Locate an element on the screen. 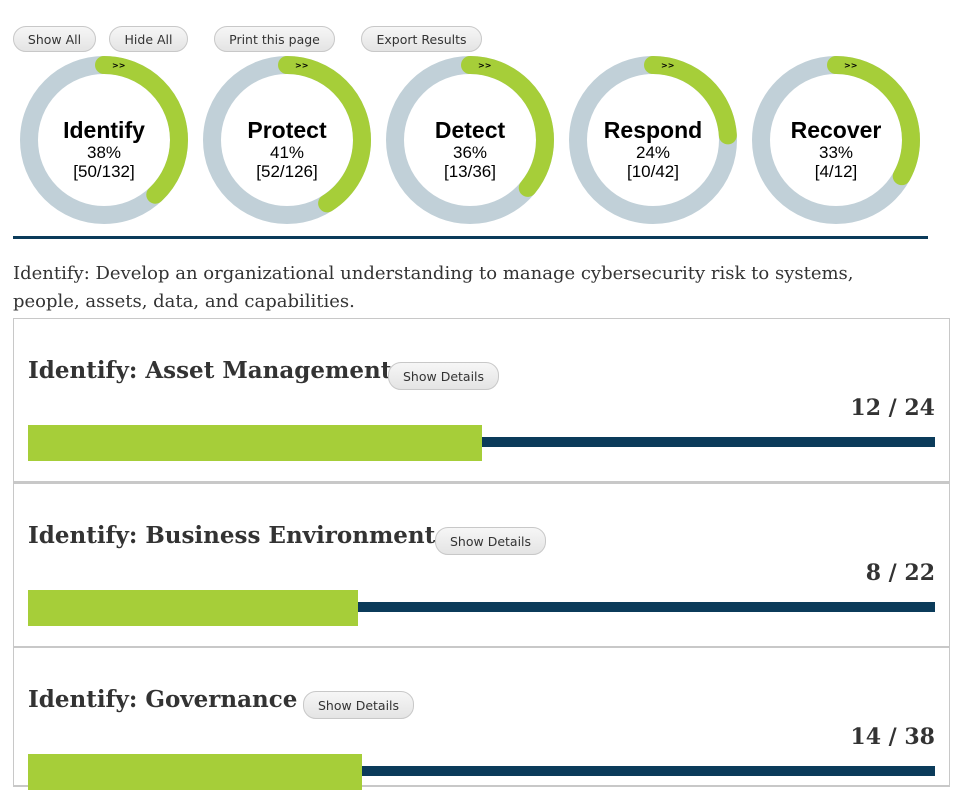  donut-identify: >> Identify 38% [50/132] is located at coordinates (104, 140).